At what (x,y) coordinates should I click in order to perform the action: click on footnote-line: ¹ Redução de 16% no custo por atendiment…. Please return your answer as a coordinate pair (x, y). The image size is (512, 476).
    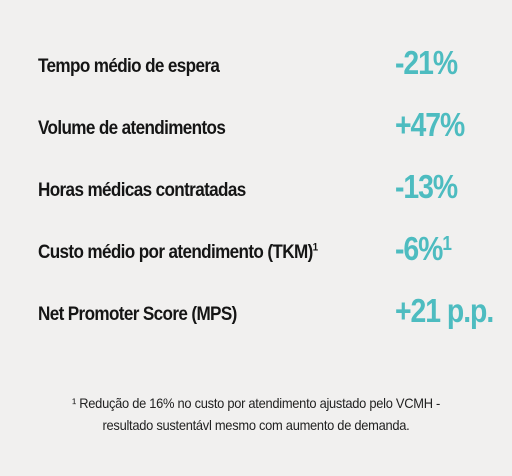
    Looking at the image, I should click on (256, 403).